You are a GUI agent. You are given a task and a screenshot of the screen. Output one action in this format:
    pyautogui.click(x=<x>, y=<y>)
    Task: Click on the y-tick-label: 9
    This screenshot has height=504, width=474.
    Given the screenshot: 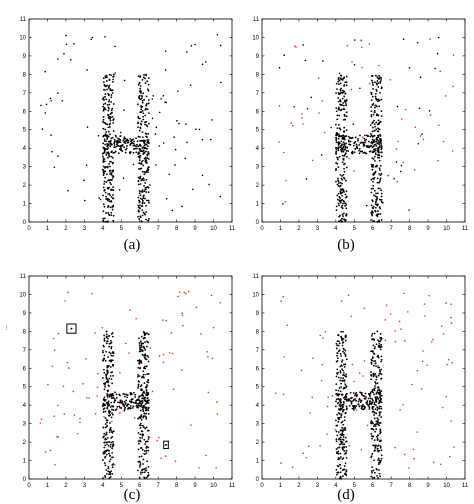 What is the action you would take?
    pyautogui.click(x=25, y=57)
    